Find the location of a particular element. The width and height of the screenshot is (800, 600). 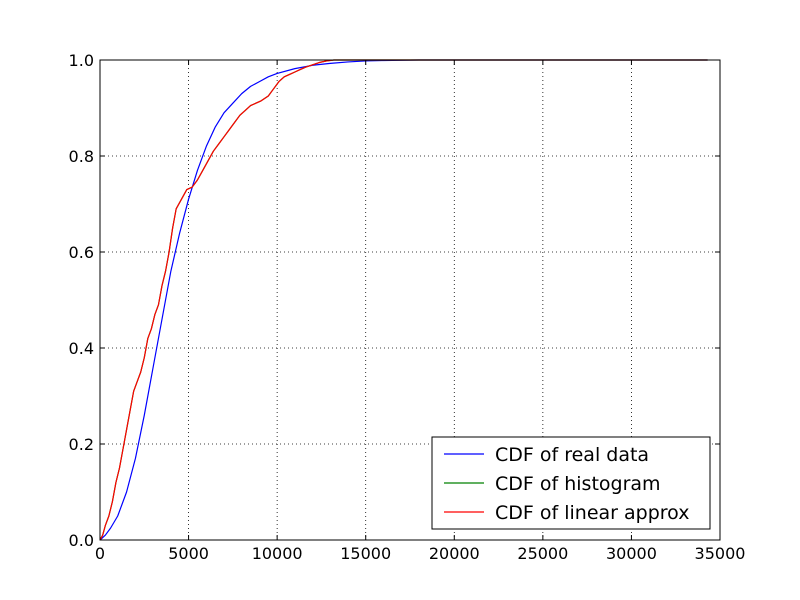

x-tick-label: 25000 is located at coordinates (542, 553).